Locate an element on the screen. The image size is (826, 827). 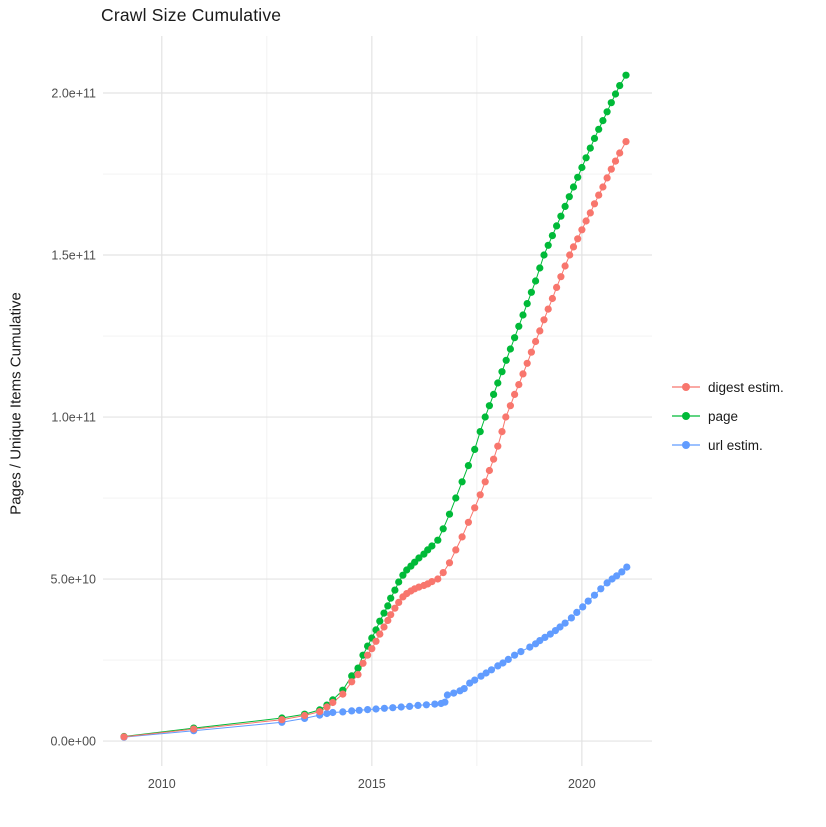
y-axis-tick-labels: 0.0e+00 5.0e+10 1.0e+11 1.5e+11 2.0e+11 is located at coordinates (73, 418).